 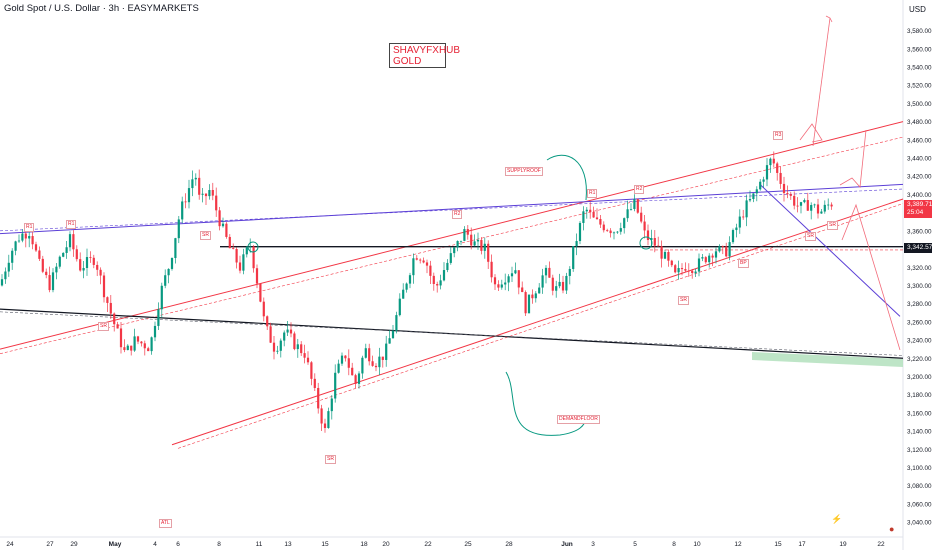 What do you see at coordinates (468, 544) in the screenshot?
I see `x-tick-label: 25` at bounding box center [468, 544].